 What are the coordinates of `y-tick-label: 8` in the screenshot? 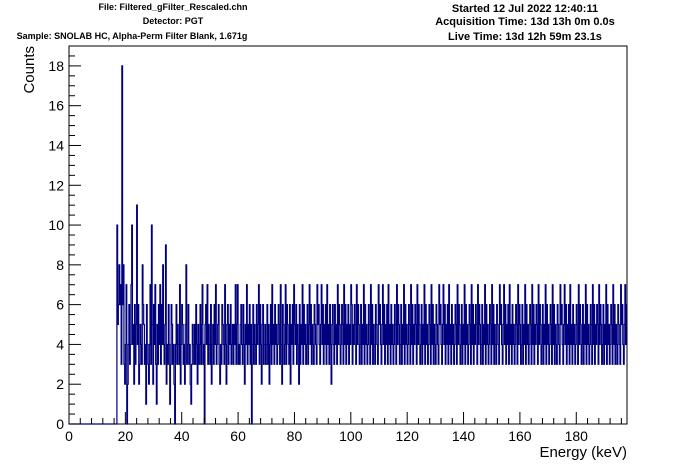 It's located at (60, 265).